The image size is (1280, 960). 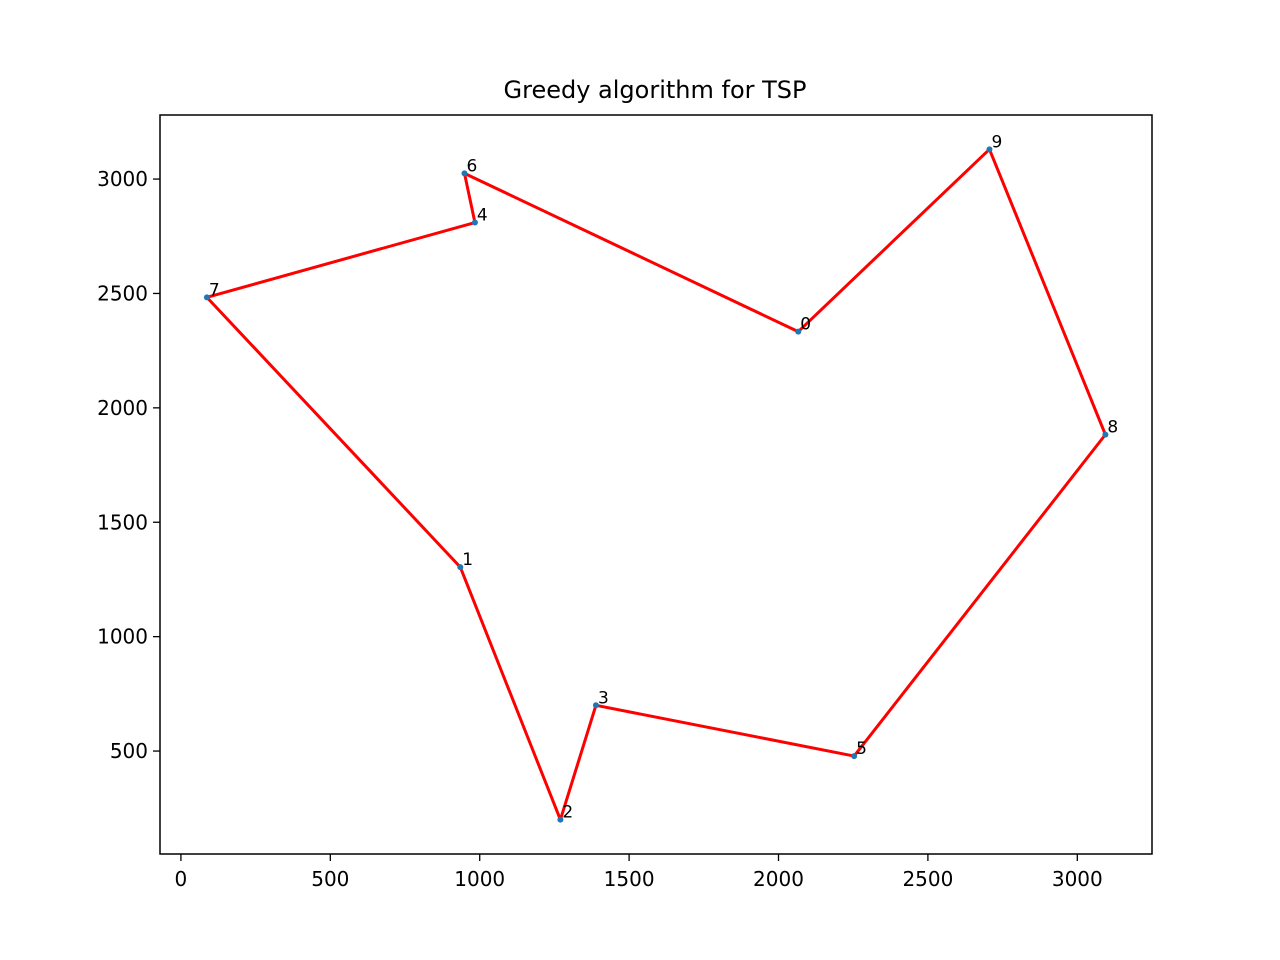 What do you see at coordinates (603, 698) in the screenshot?
I see `city-label: 3` at bounding box center [603, 698].